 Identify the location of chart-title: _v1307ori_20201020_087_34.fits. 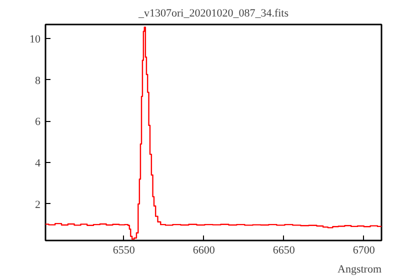
(213, 14).